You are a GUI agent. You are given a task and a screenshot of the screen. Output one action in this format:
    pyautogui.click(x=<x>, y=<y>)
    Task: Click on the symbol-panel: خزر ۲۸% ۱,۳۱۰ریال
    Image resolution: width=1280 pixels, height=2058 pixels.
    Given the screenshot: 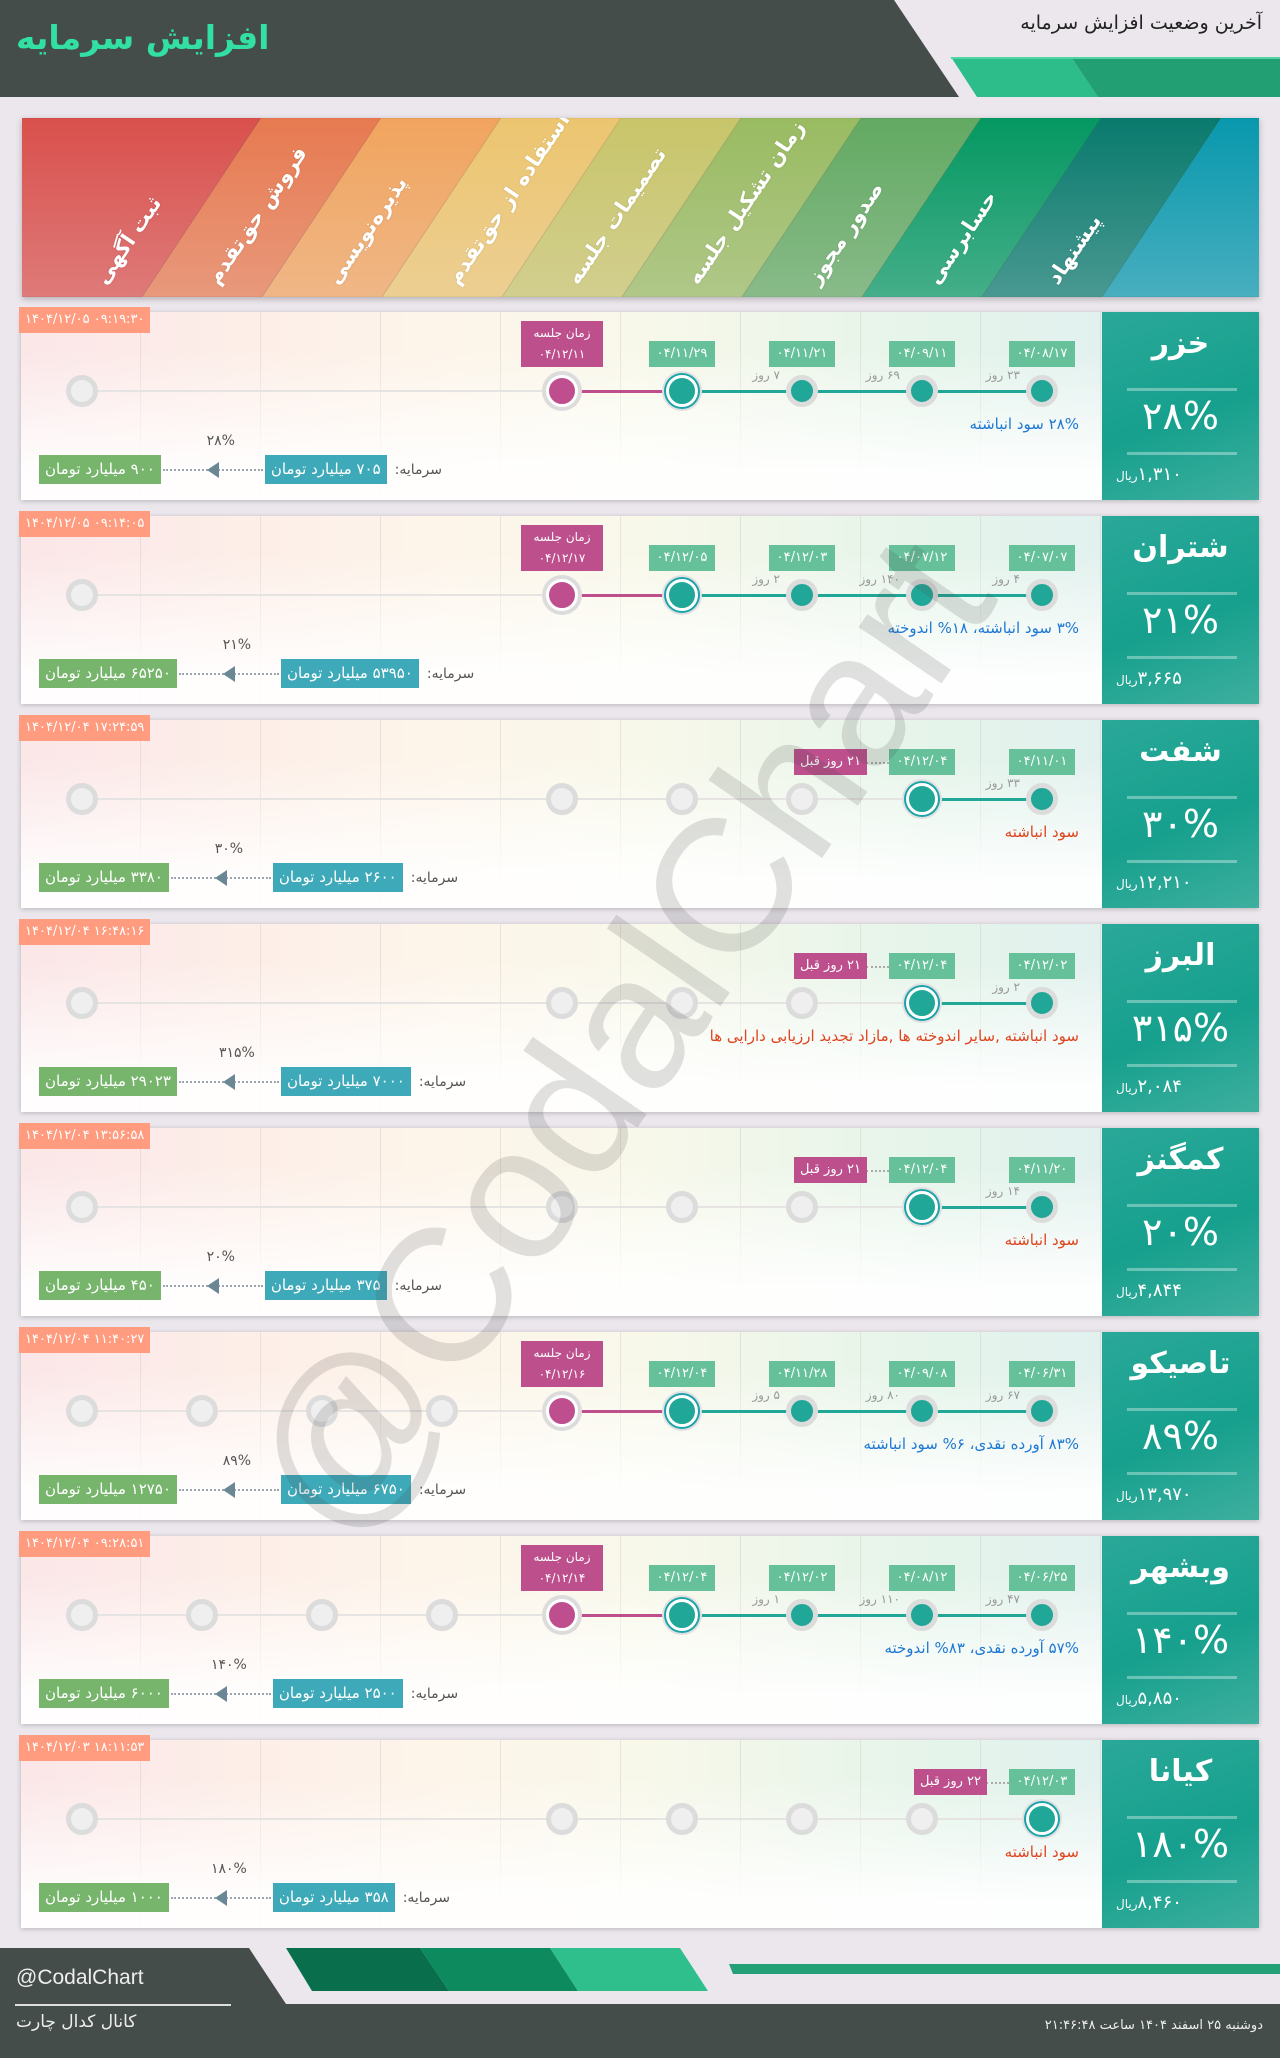 What is the action you would take?
    pyautogui.click(x=1180, y=406)
    